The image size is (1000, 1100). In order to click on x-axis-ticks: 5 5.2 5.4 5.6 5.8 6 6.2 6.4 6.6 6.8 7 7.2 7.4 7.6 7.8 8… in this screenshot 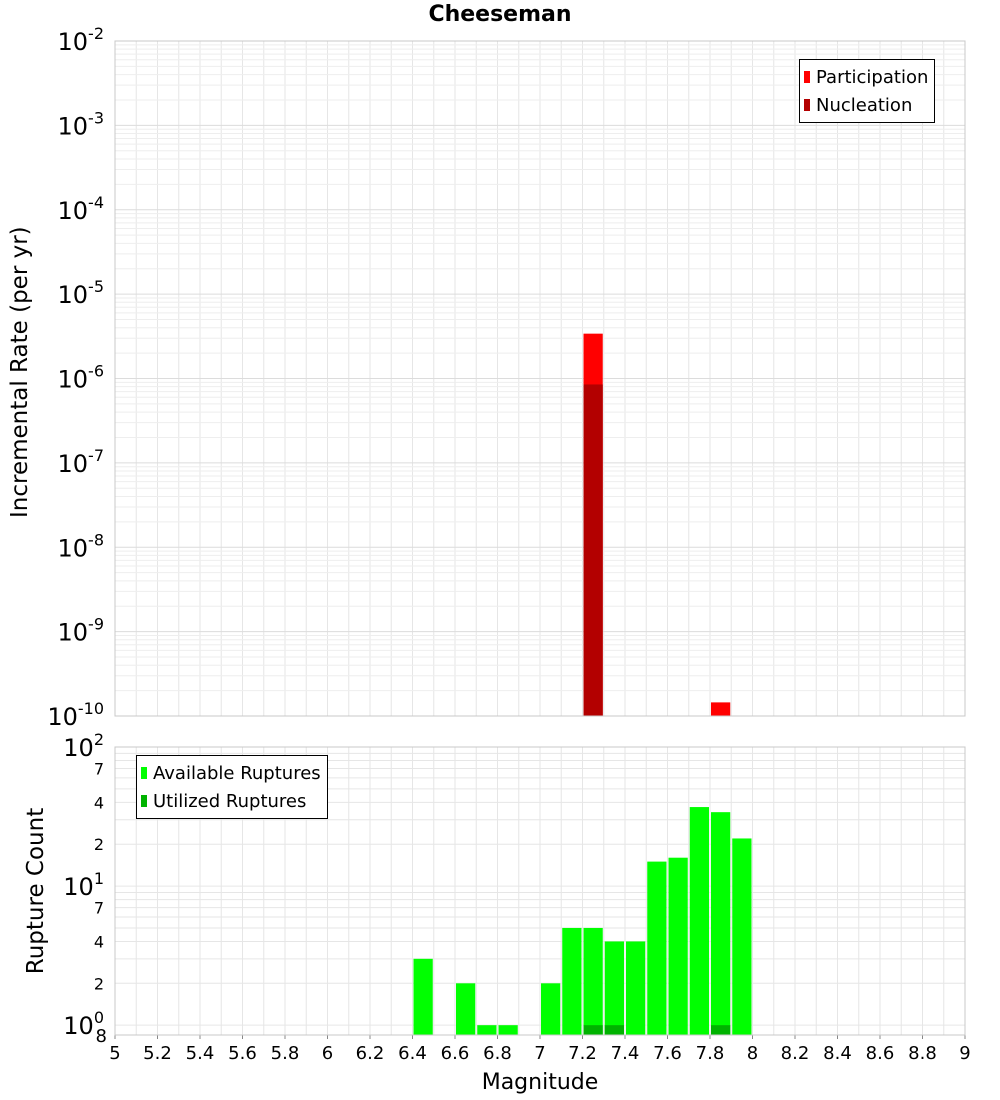, I will do `click(540, 1049)`.